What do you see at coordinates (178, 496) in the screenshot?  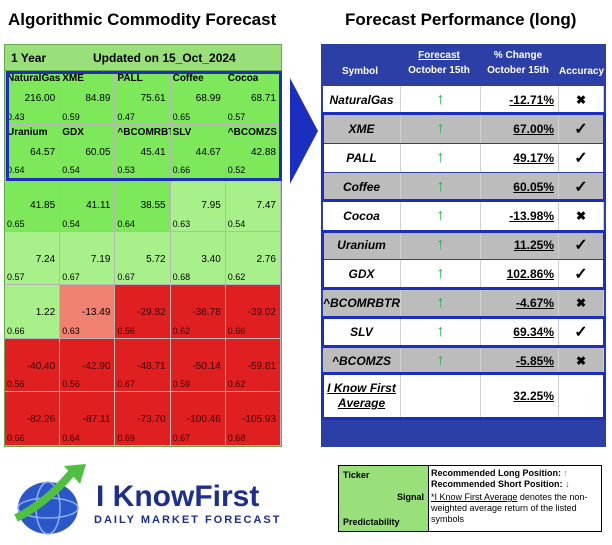 I see `brand-name: I KnowFirst` at bounding box center [178, 496].